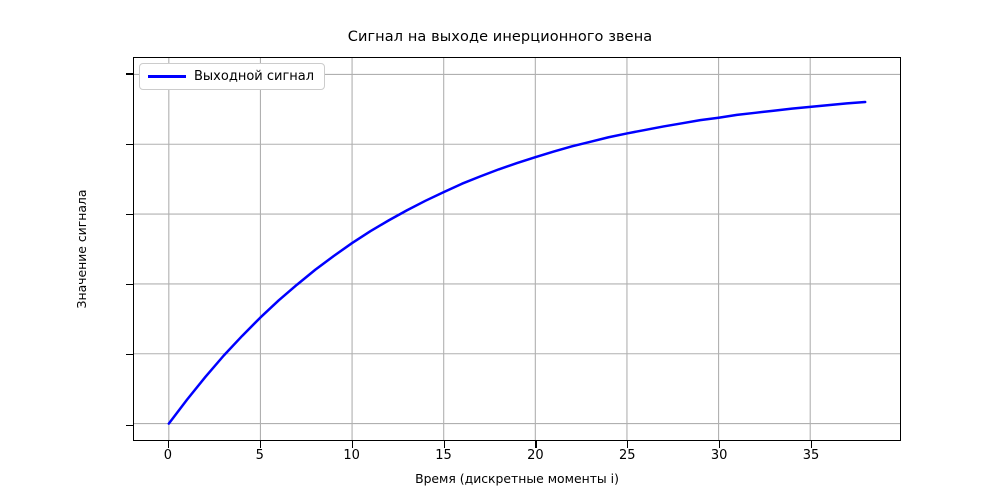  What do you see at coordinates (259, 455) in the screenshot?
I see `x-tick-label: 5` at bounding box center [259, 455].